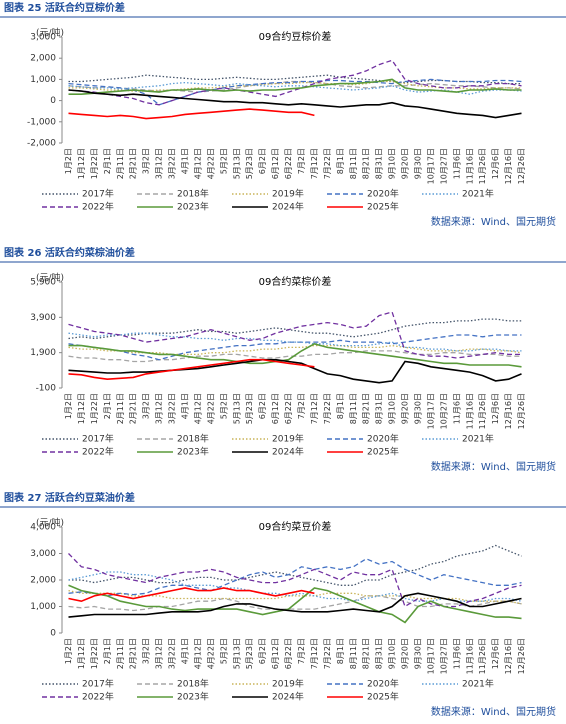 The height and width of the screenshot is (724, 566). Describe the element at coordinates (43, 581) in the screenshot. I see `y-tick-label: 2,000` at that location.